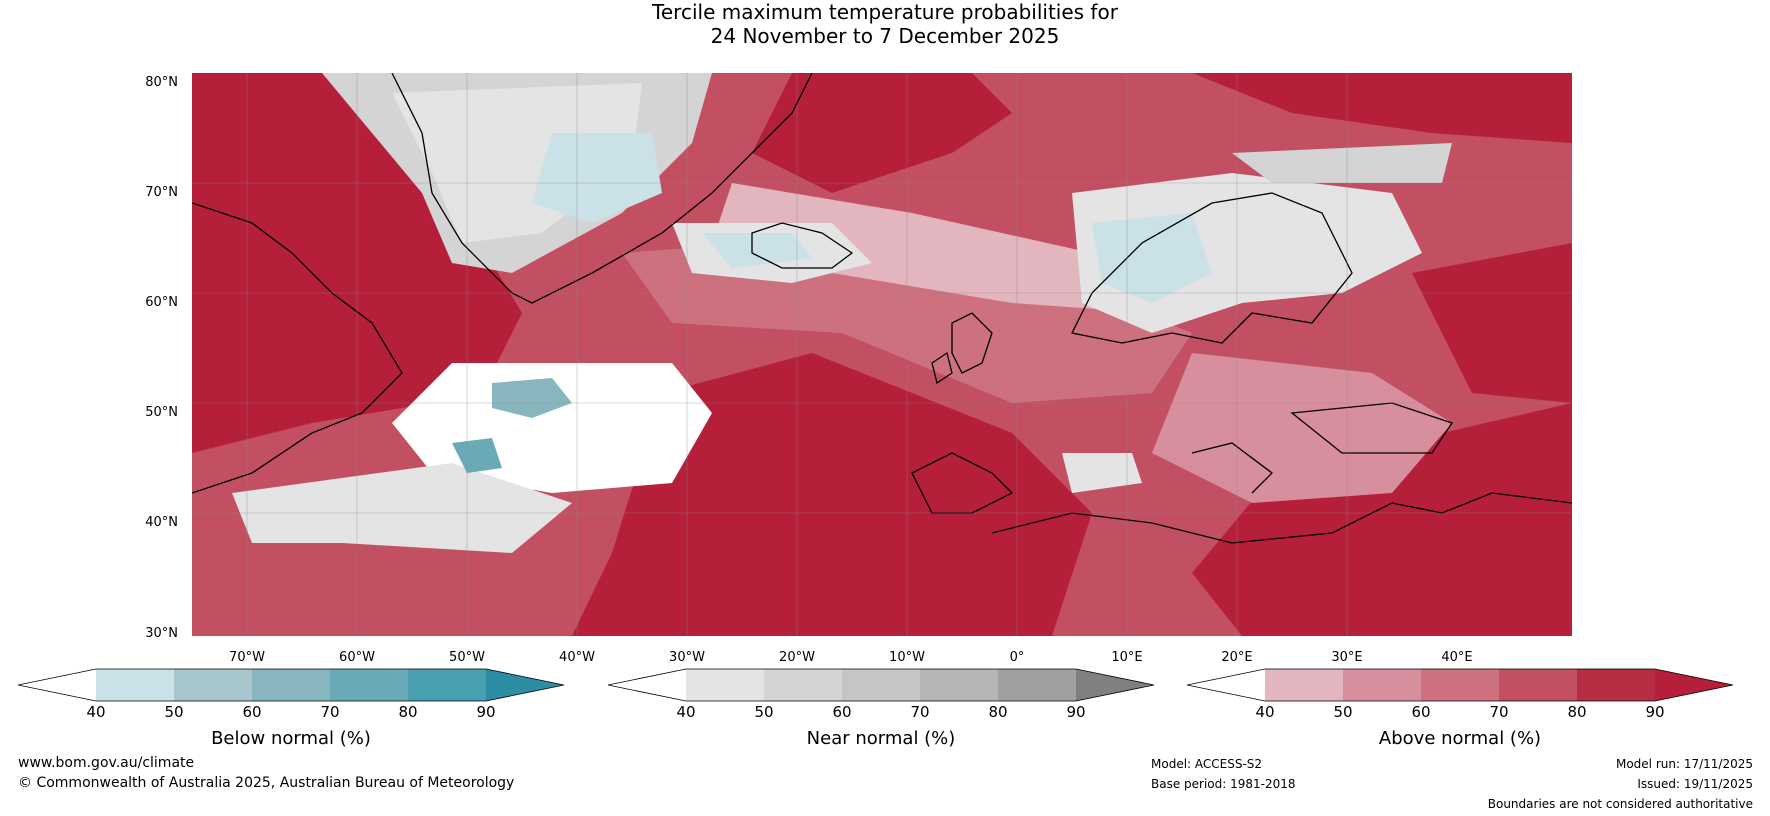 This screenshot has width=1770, height=816. Describe the element at coordinates (842, 712) in the screenshot. I see `cbar-near-tick-60: 60` at that location.